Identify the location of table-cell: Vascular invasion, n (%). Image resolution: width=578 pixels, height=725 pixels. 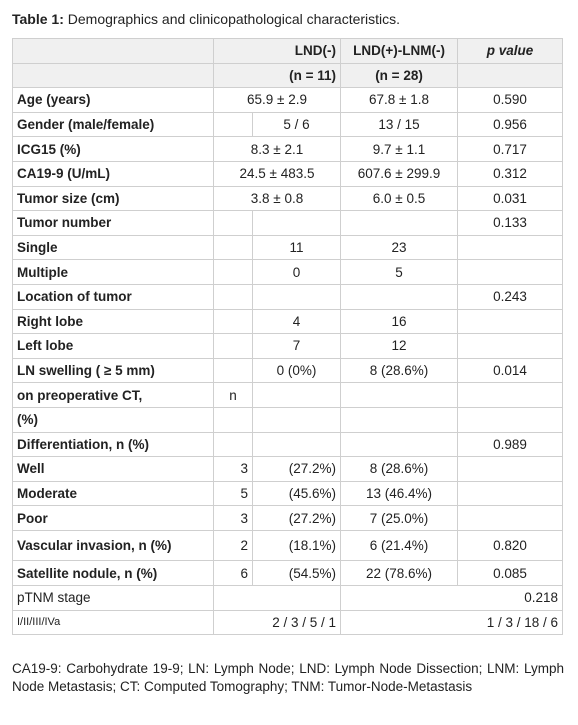
(113, 545).